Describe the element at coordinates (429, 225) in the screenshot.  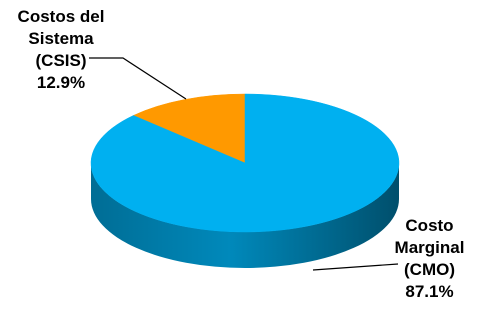
I see `label-cmo-line-1: Costo` at that location.